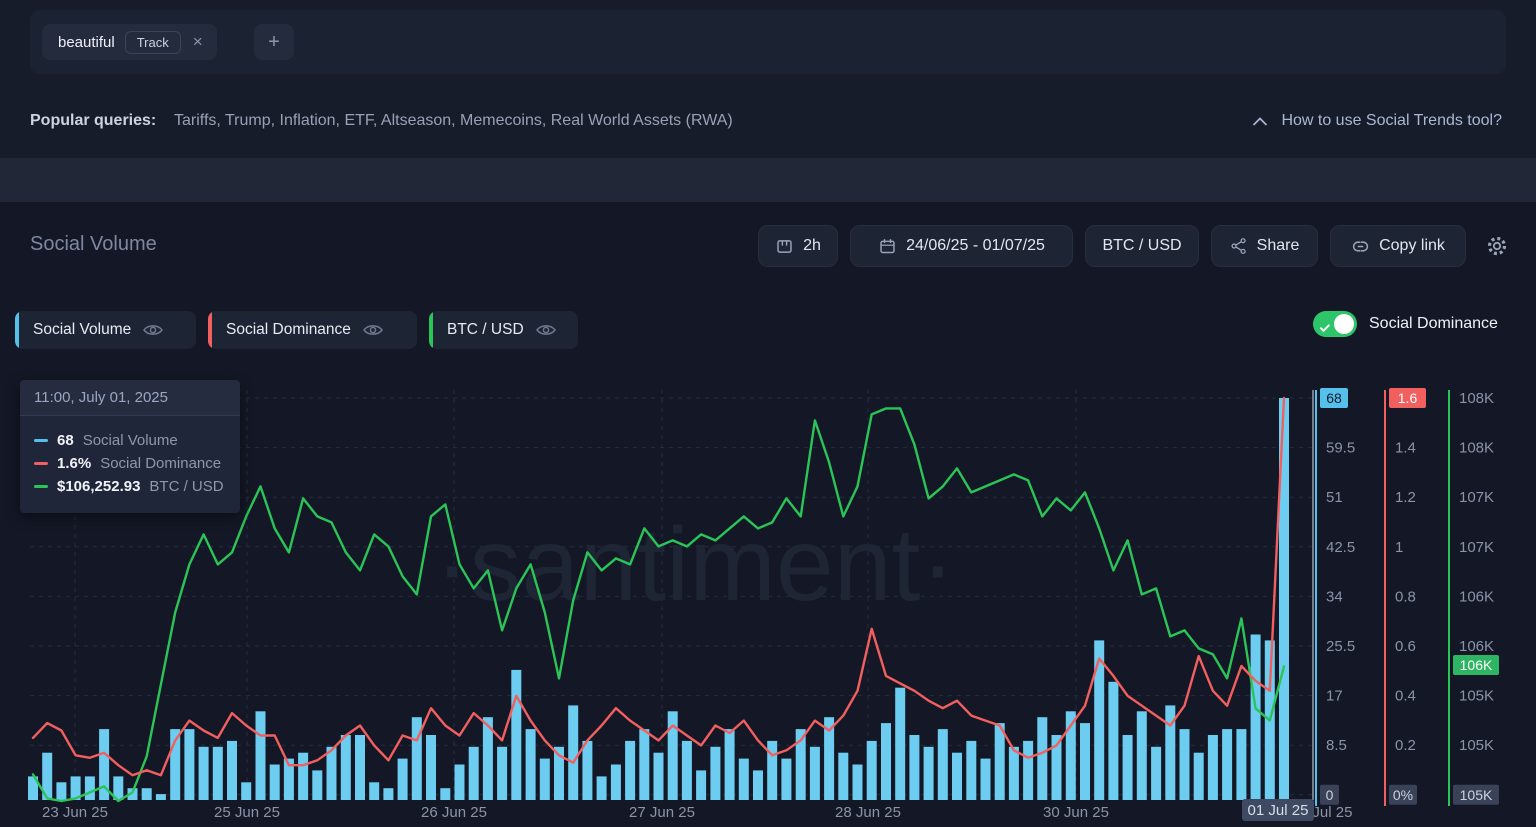  I want to click on interval-label: 2h, so click(812, 245).